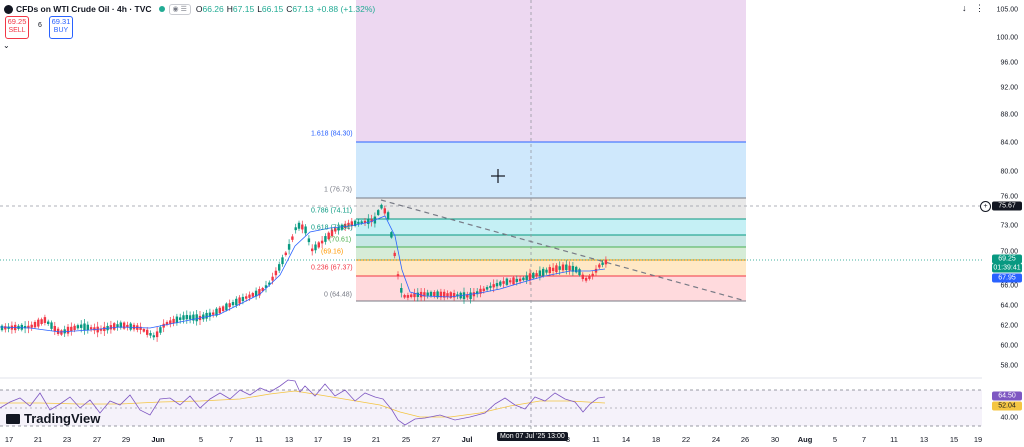 Image resolution: width=1024 pixels, height=447 pixels. What do you see at coordinates (61, 27) in the screenshot?
I see `buy-button: 69.31 BUY` at bounding box center [61, 27].